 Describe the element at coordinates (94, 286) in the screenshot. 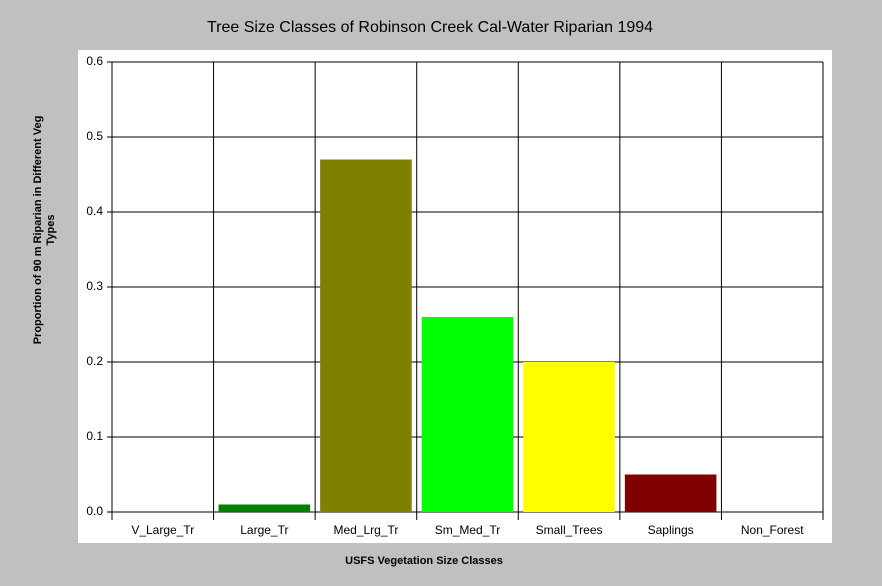

I see `y-tick-label: 0.3` at that location.